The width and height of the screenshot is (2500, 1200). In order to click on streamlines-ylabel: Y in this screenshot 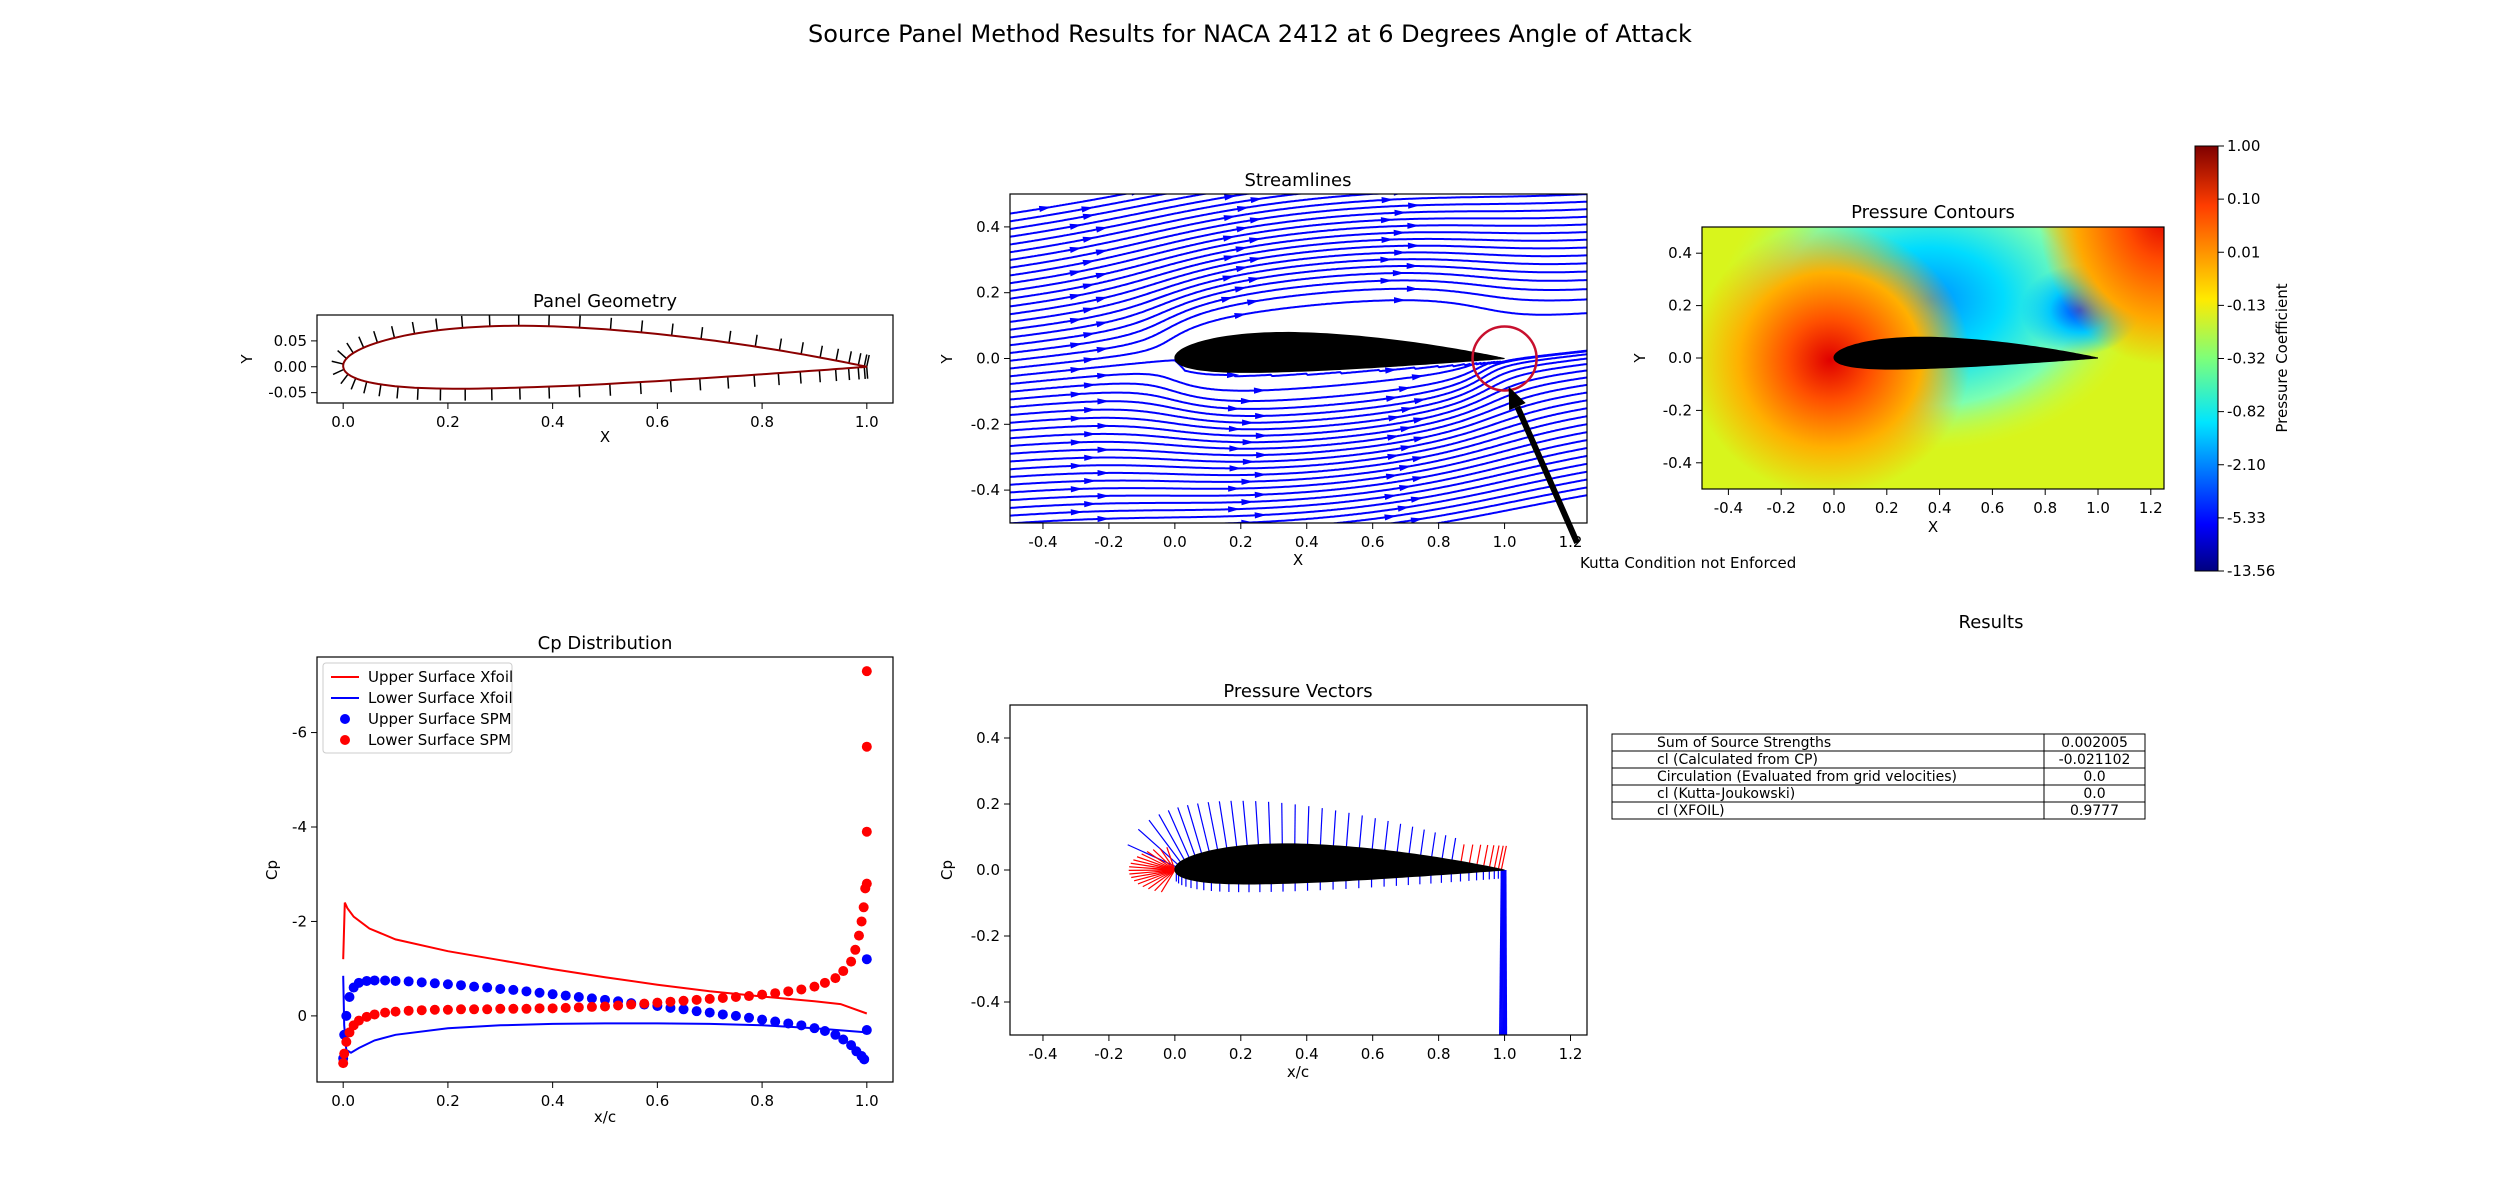, I will do `click(947, 359)`.